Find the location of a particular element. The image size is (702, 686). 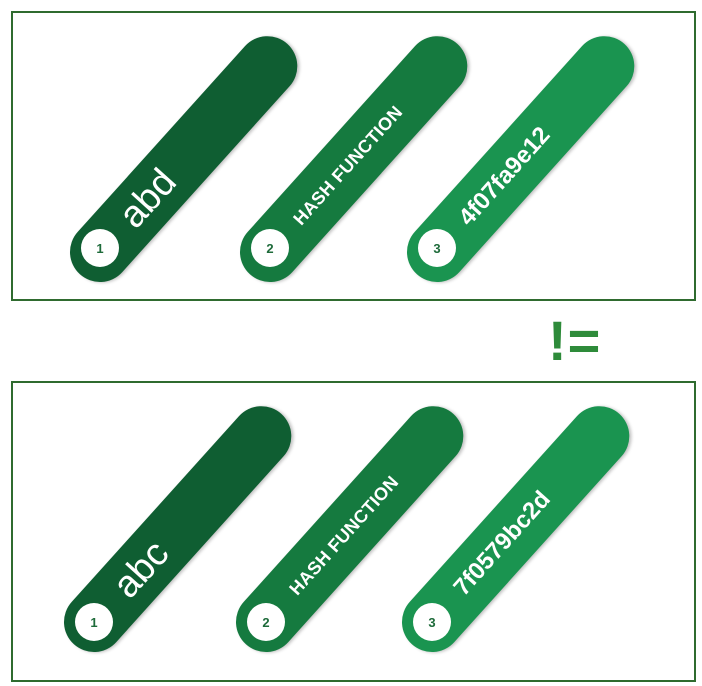

bottom-step3-badge: 3 is located at coordinates (432, 622).